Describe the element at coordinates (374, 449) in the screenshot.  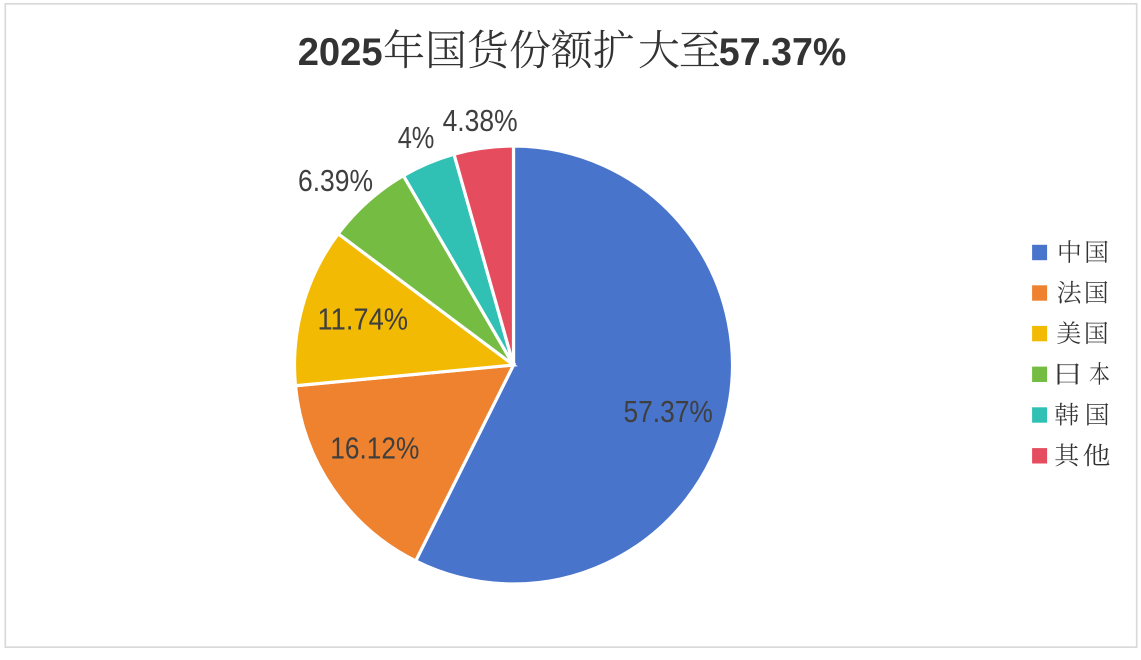
I see `svg-text: 16.12%` at that location.